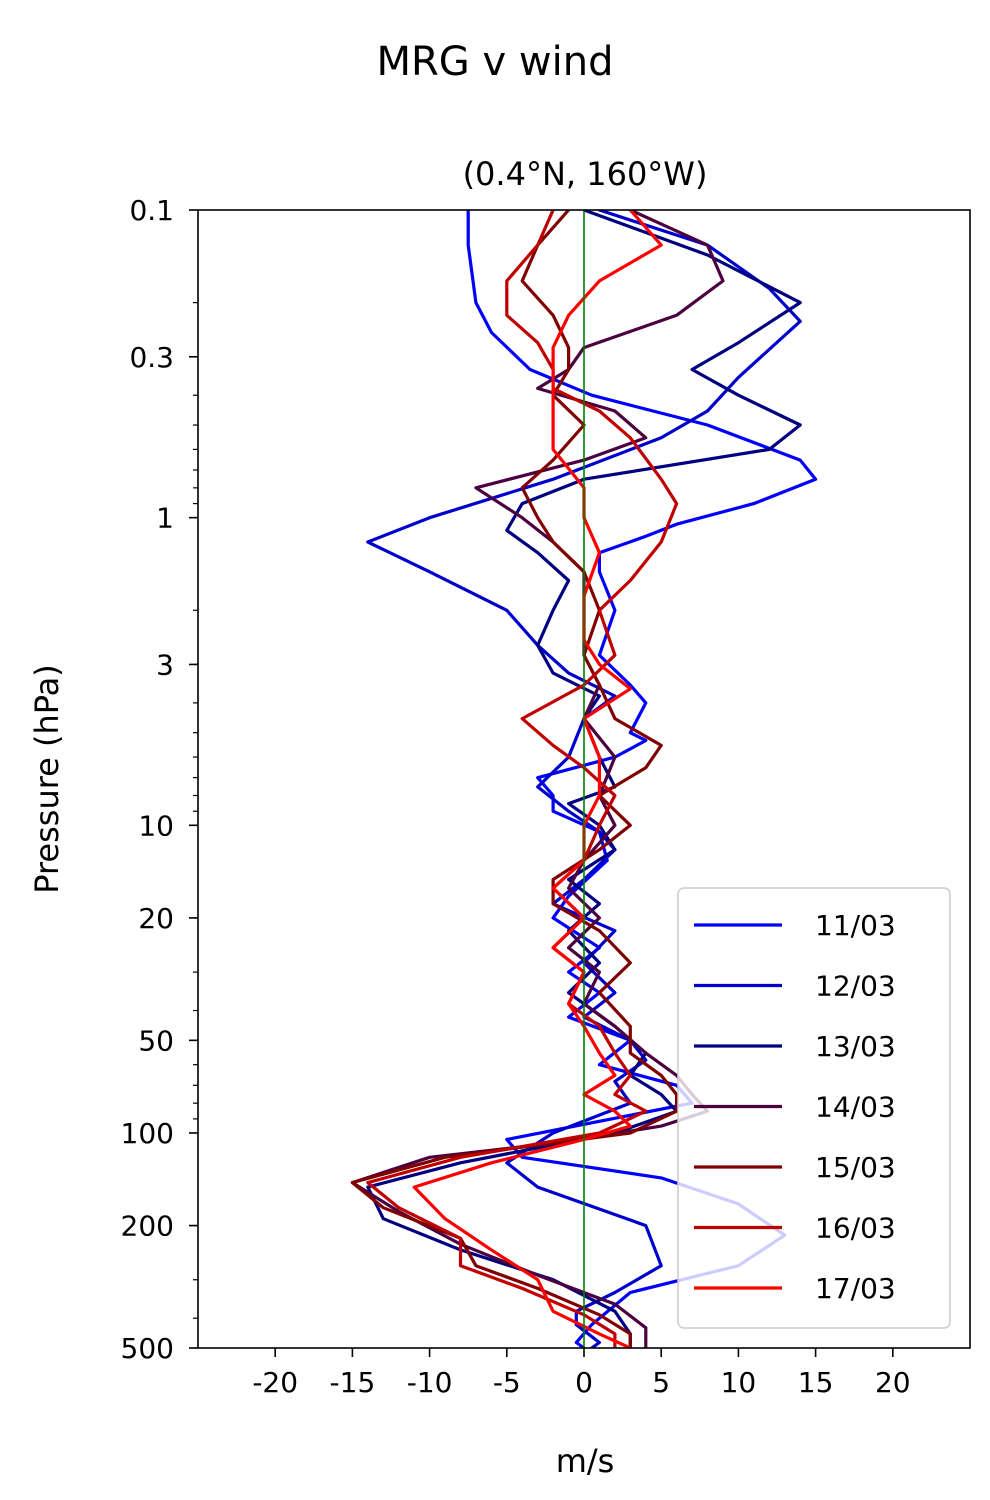 The width and height of the screenshot is (990, 1500). I want to click on y-tick-label: 500, so click(147, 1348).